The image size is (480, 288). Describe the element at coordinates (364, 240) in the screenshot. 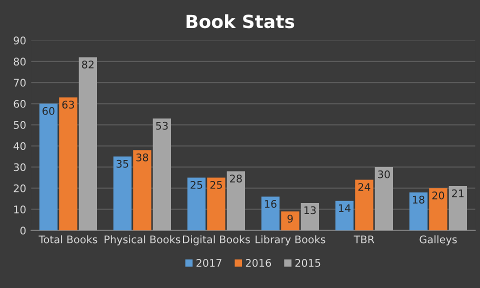

I see `x-tick-label: TBR` at that location.